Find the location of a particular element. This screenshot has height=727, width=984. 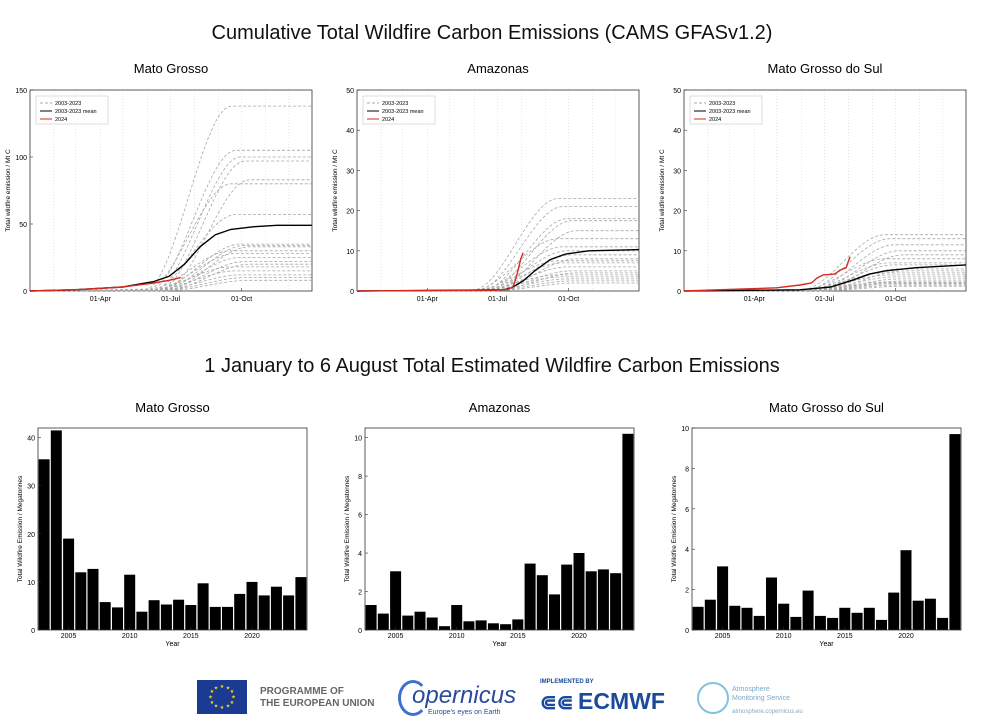

atmosphere-service-logo-icon is located at coordinates (713, 698).